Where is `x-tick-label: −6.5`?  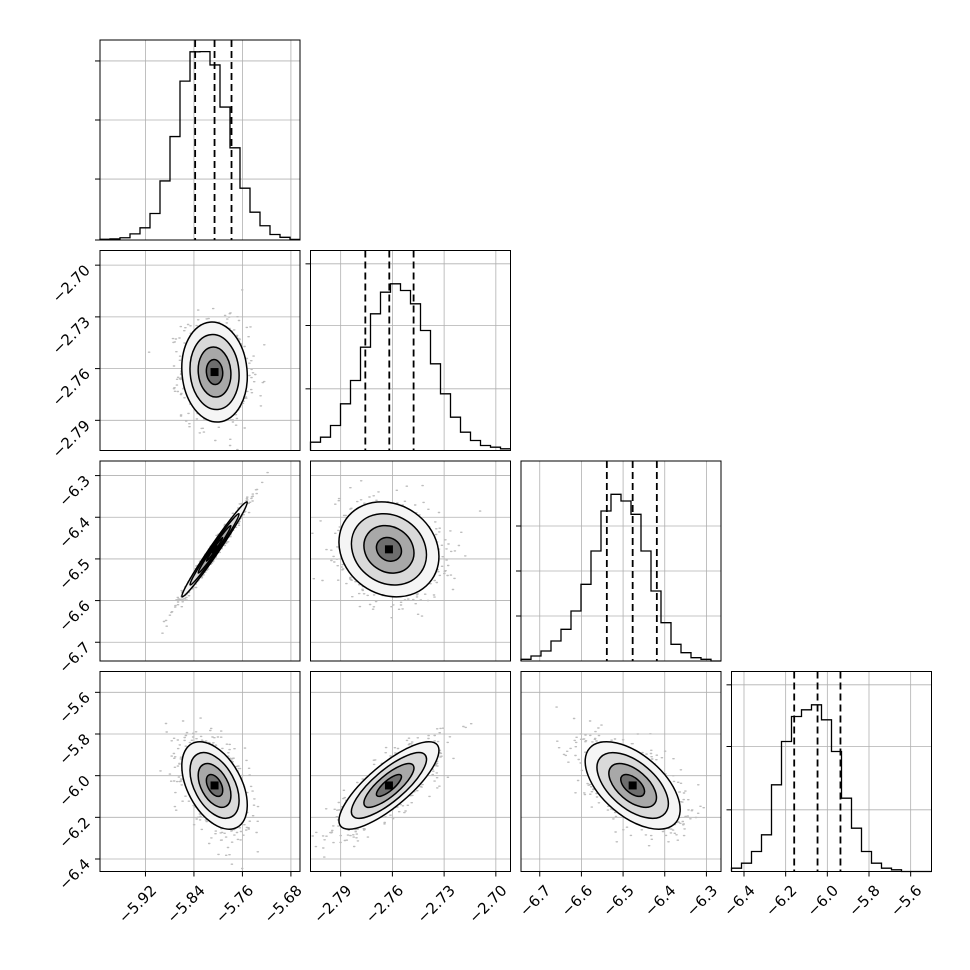 x-tick-label: −6.5 is located at coordinates (618, 901).